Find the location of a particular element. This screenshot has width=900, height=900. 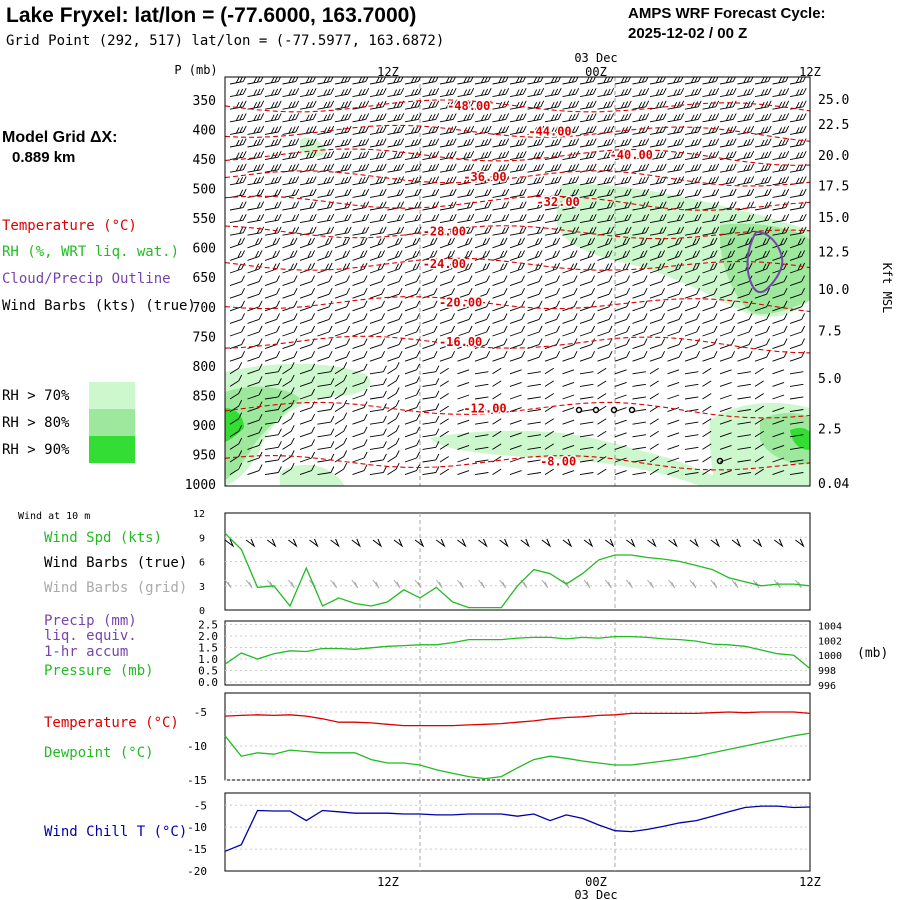

wind-barbs-true-label: Wind Barbs (true) is located at coordinates (115, 563).